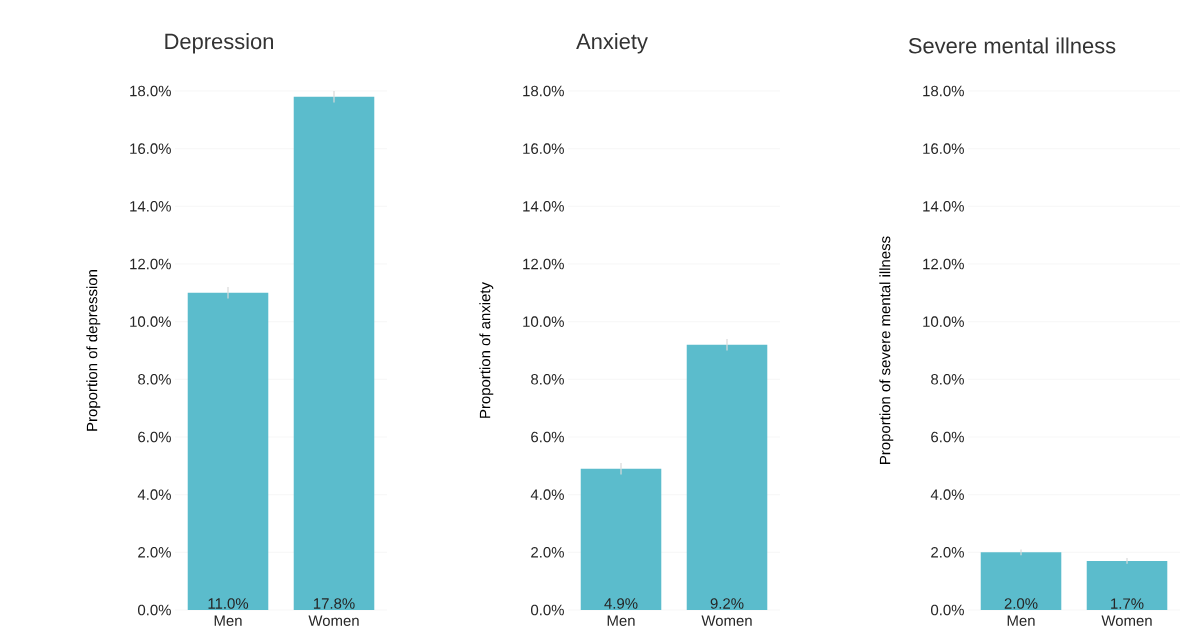 Image resolution: width=1182 pixels, height=635 pixels. I want to click on data-label: 11.0%, so click(228, 603).